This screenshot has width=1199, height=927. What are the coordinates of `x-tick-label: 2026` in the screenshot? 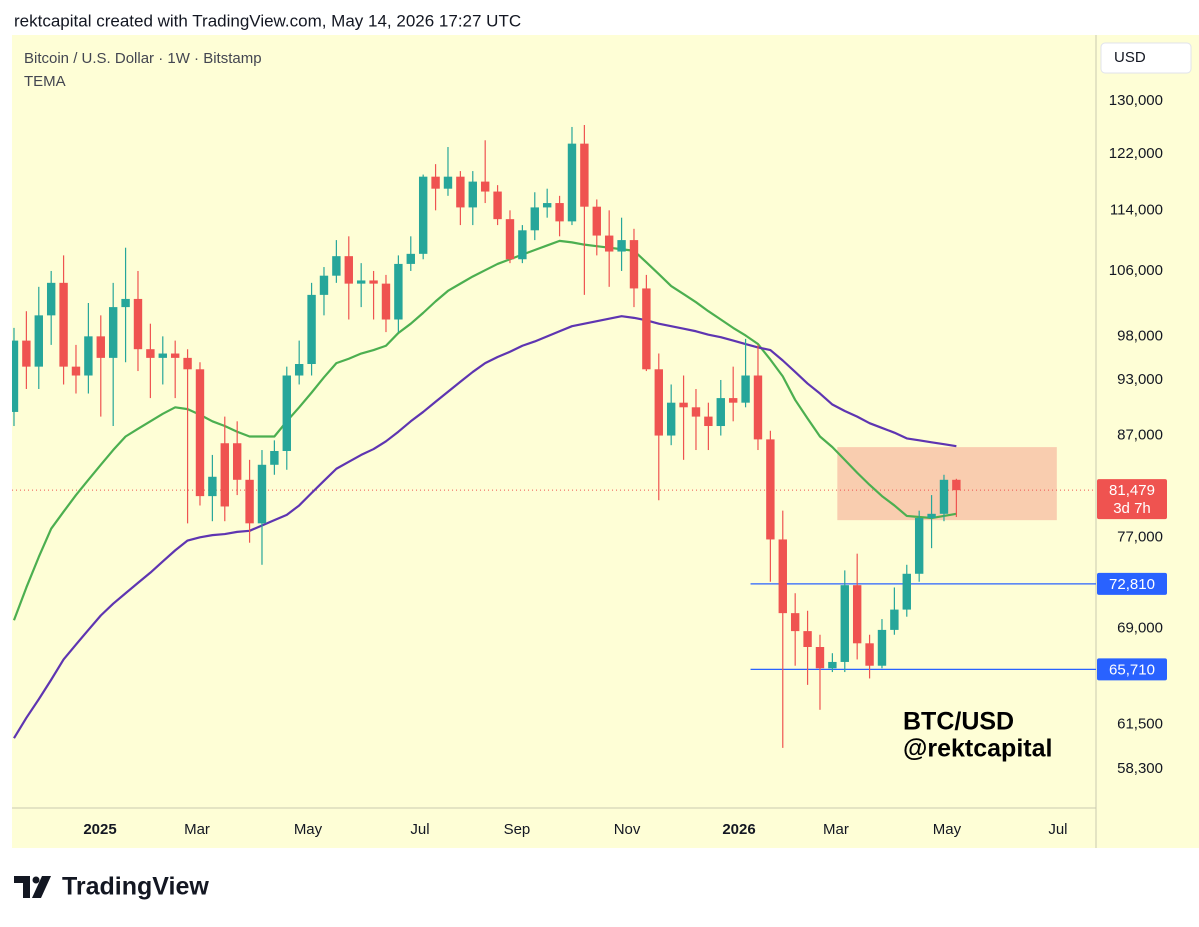 It's located at (738, 829).